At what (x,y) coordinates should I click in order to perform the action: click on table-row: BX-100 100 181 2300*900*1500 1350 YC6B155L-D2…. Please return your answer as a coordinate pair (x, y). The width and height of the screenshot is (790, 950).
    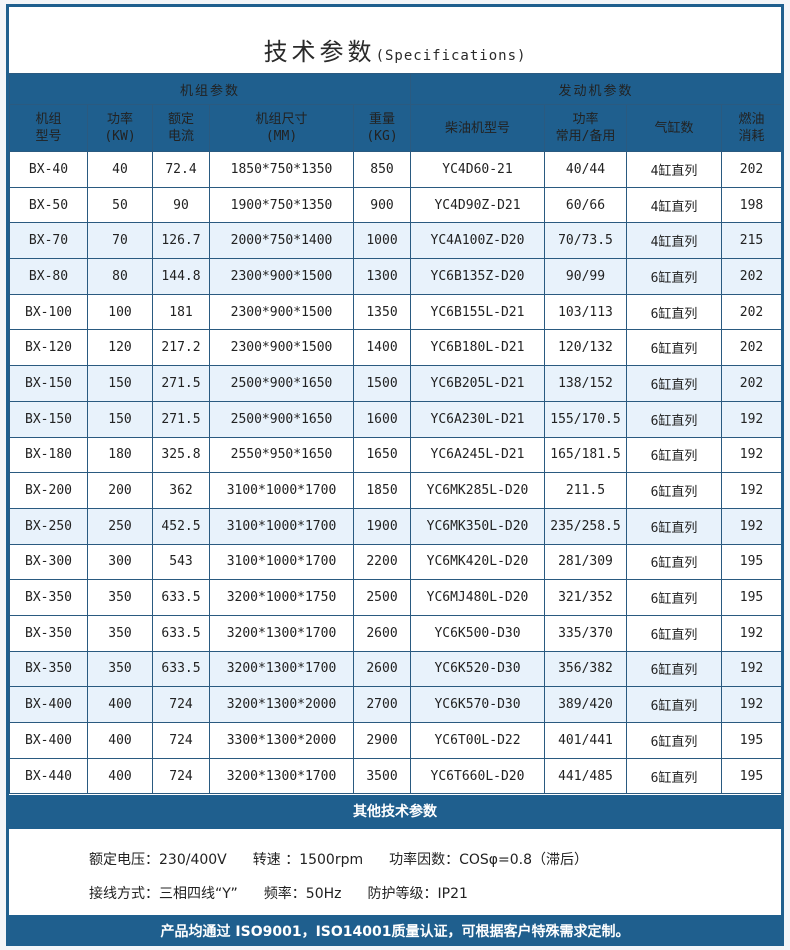
    Looking at the image, I should click on (395, 312).